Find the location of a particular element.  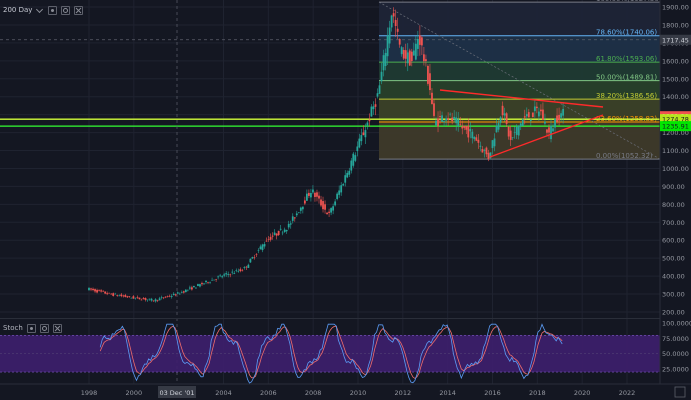

horizontal-levels is located at coordinates (330, 122).